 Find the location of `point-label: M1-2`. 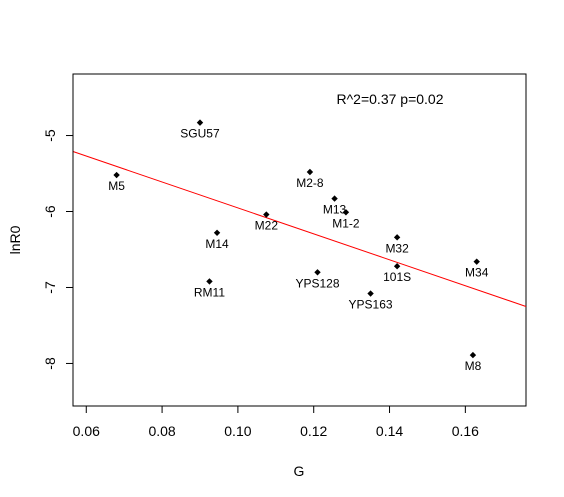

point-label: M1-2 is located at coordinates (346, 223).